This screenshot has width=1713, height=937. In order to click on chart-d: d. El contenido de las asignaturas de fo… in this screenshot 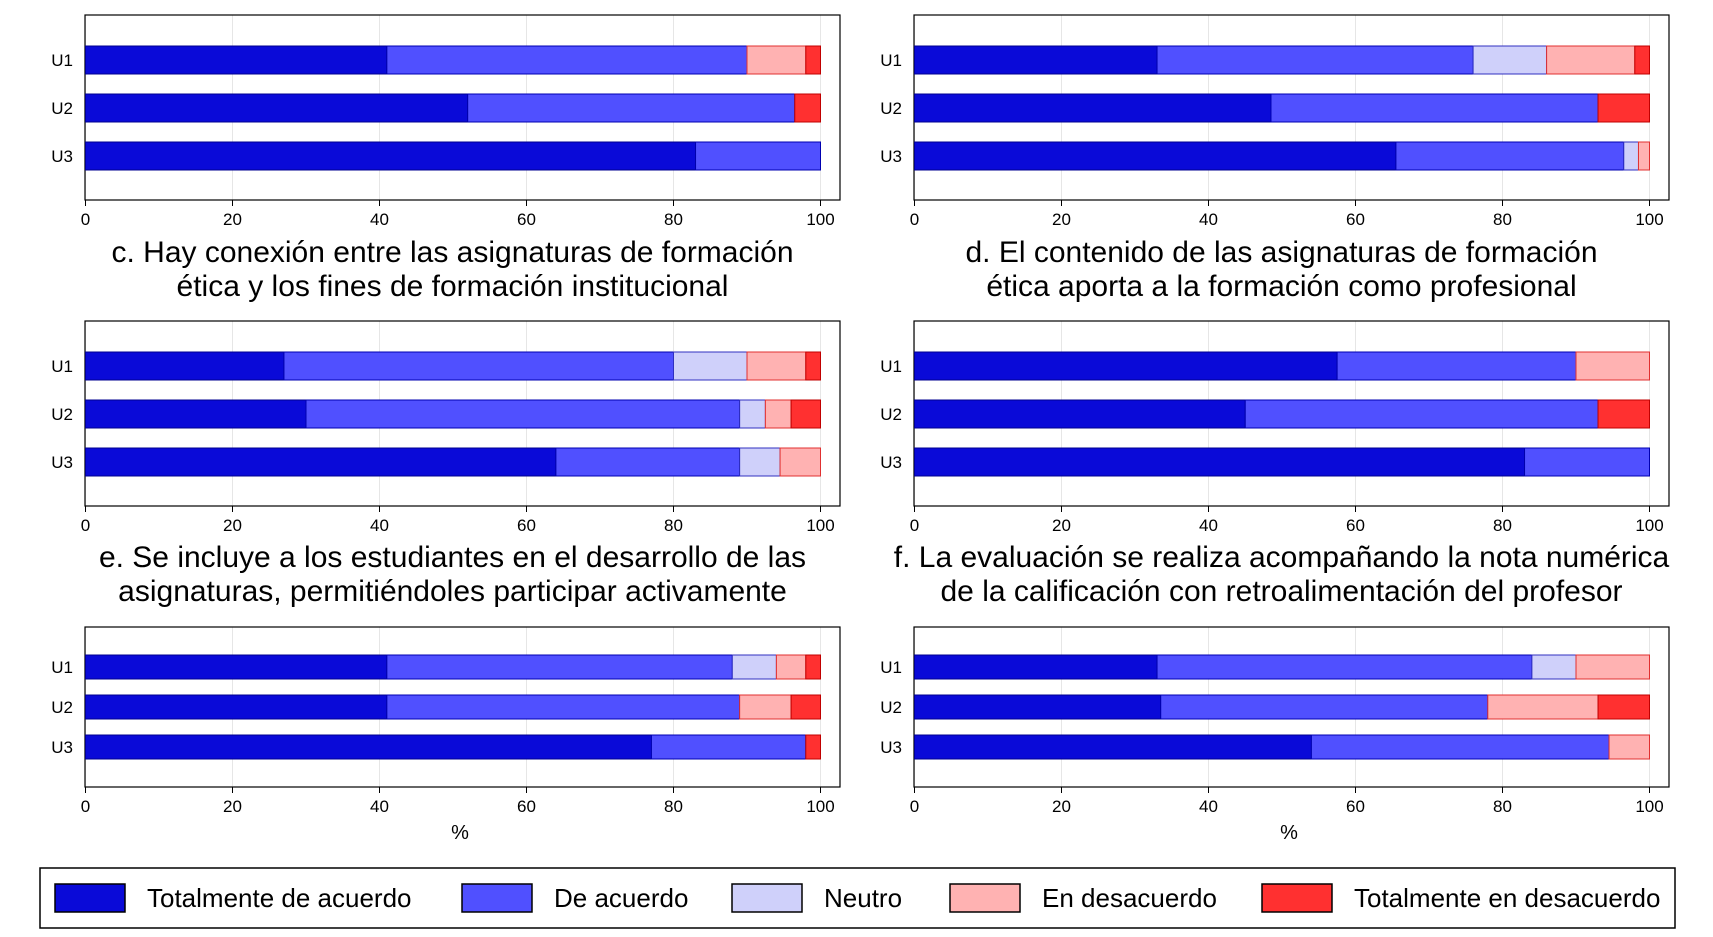, I will do `click(1275, 385)`.